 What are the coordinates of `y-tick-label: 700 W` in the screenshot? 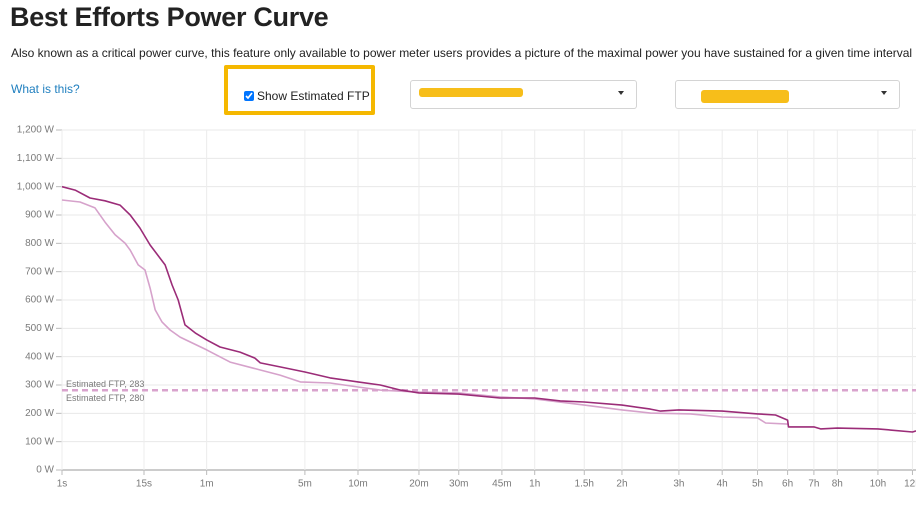 It's located at (39, 271).